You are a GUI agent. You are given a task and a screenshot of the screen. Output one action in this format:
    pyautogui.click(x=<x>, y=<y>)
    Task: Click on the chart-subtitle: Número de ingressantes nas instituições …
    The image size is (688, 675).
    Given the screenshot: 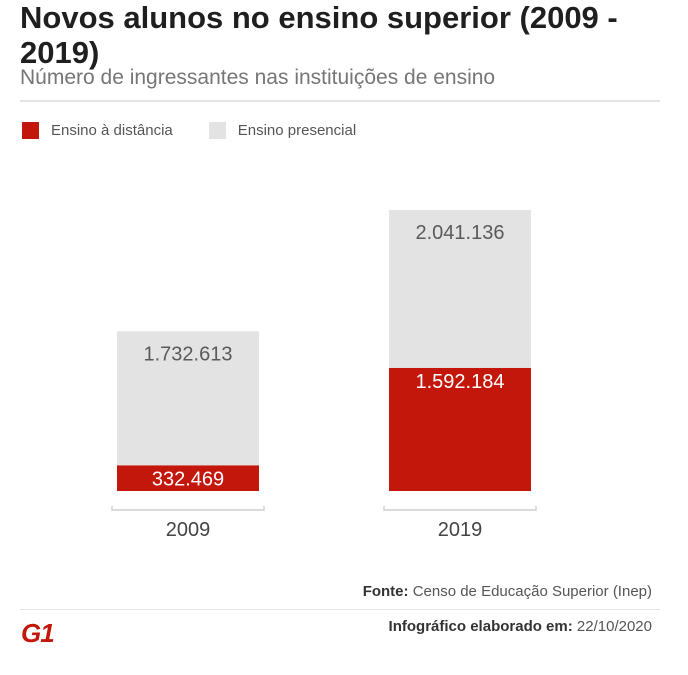 What is the action you would take?
    pyautogui.click(x=258, y=77)
    